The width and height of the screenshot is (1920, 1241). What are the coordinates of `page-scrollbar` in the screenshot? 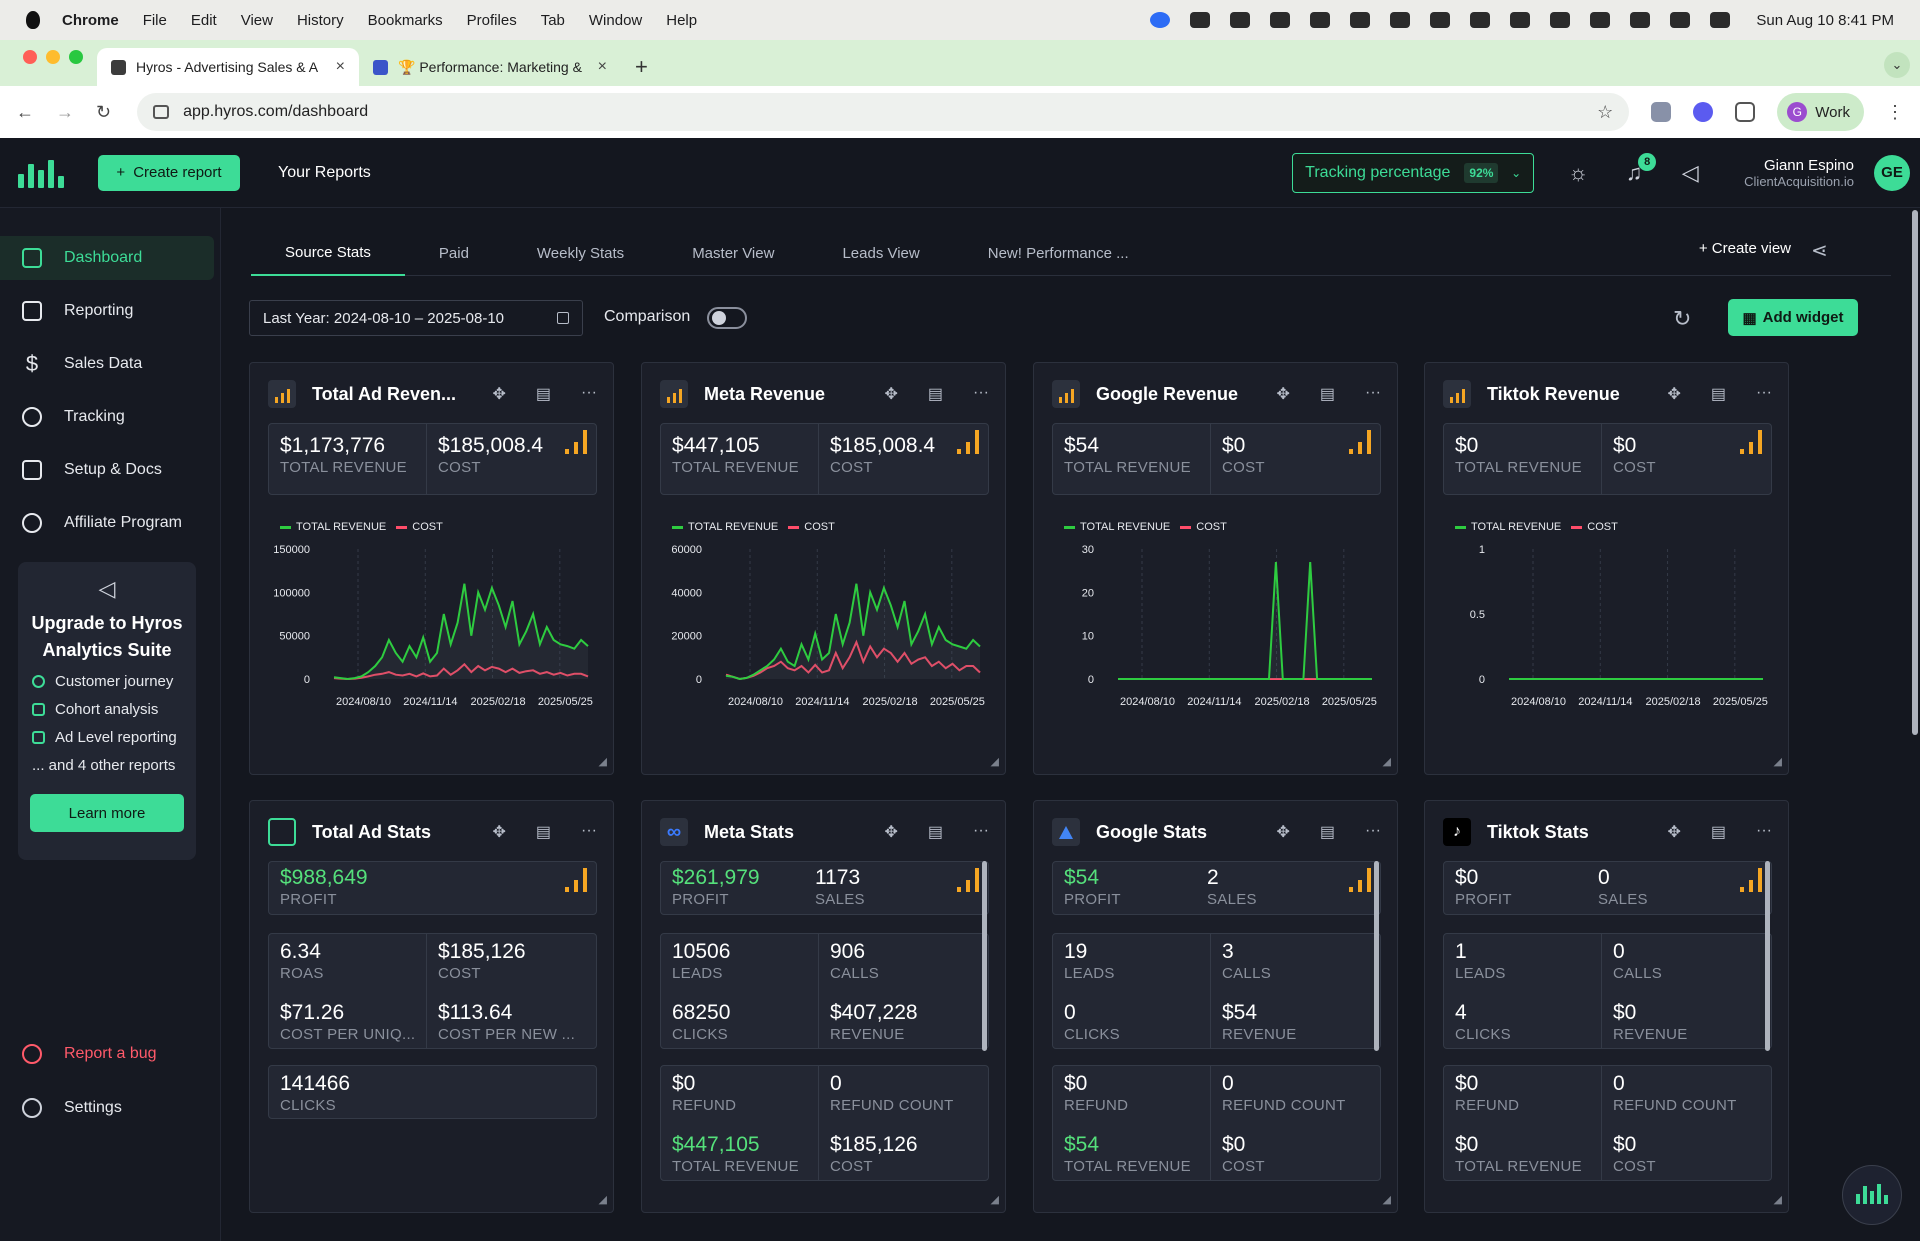 It's located at (1915, 472).